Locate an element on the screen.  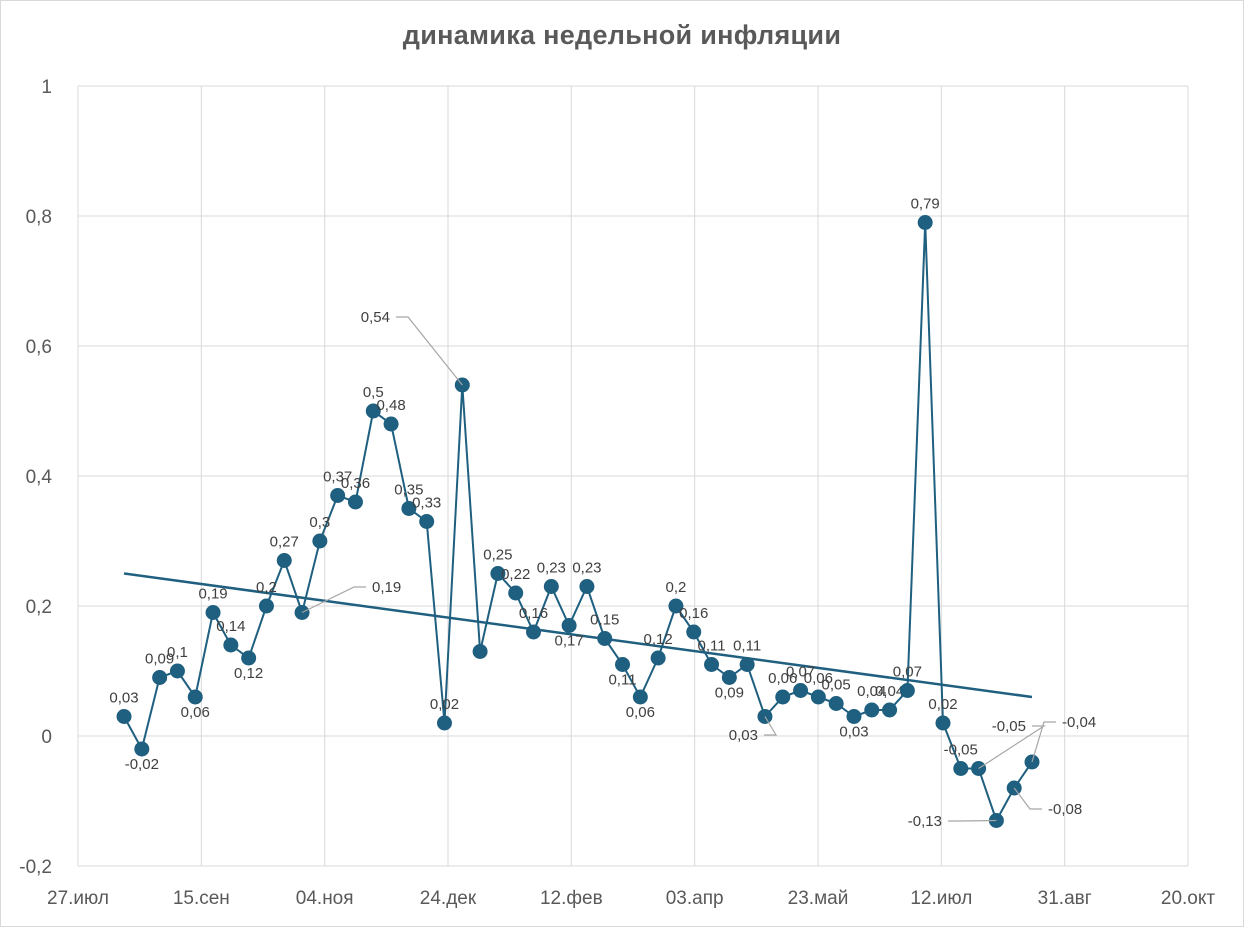
data-label: -0,13 is located at coordinates (925, 821).